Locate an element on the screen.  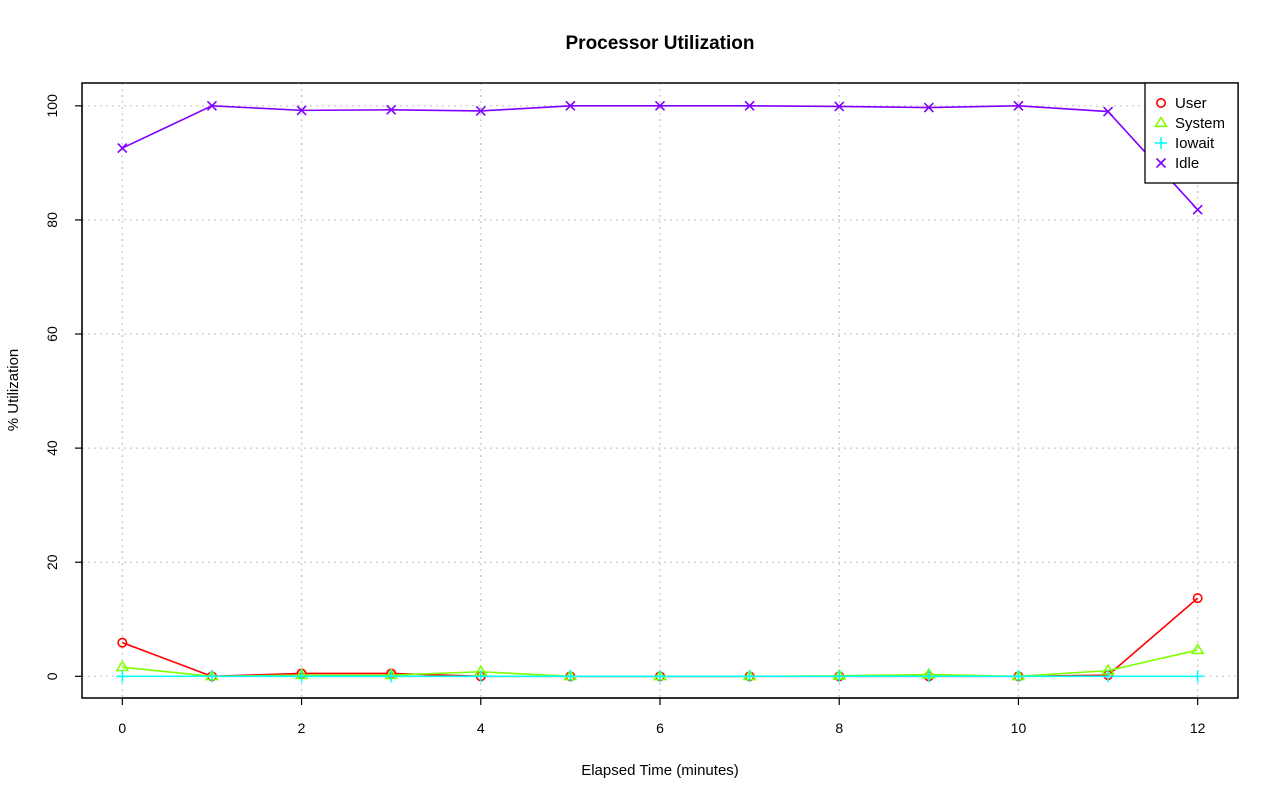
y-tick-label: 40 is located at coordinates (52, 448).